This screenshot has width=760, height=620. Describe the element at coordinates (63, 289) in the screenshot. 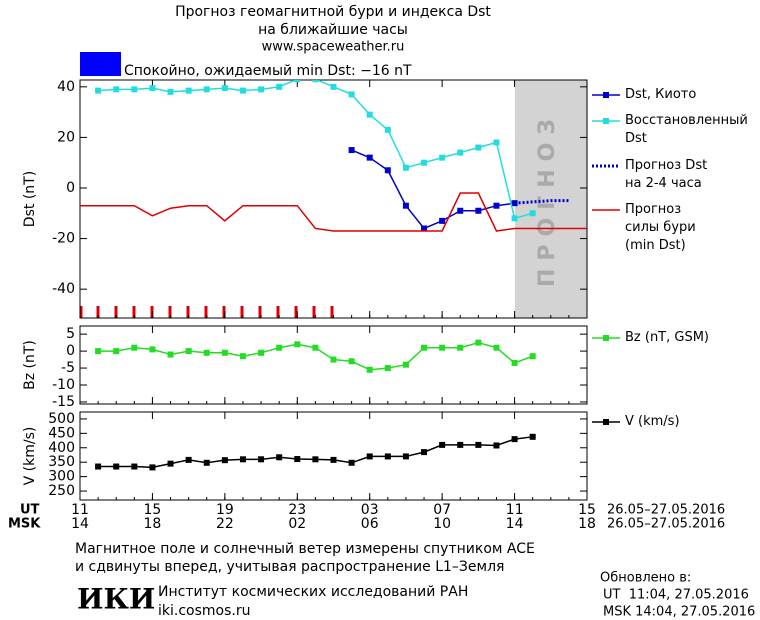

I see `y-tick-label: -40` at that location.